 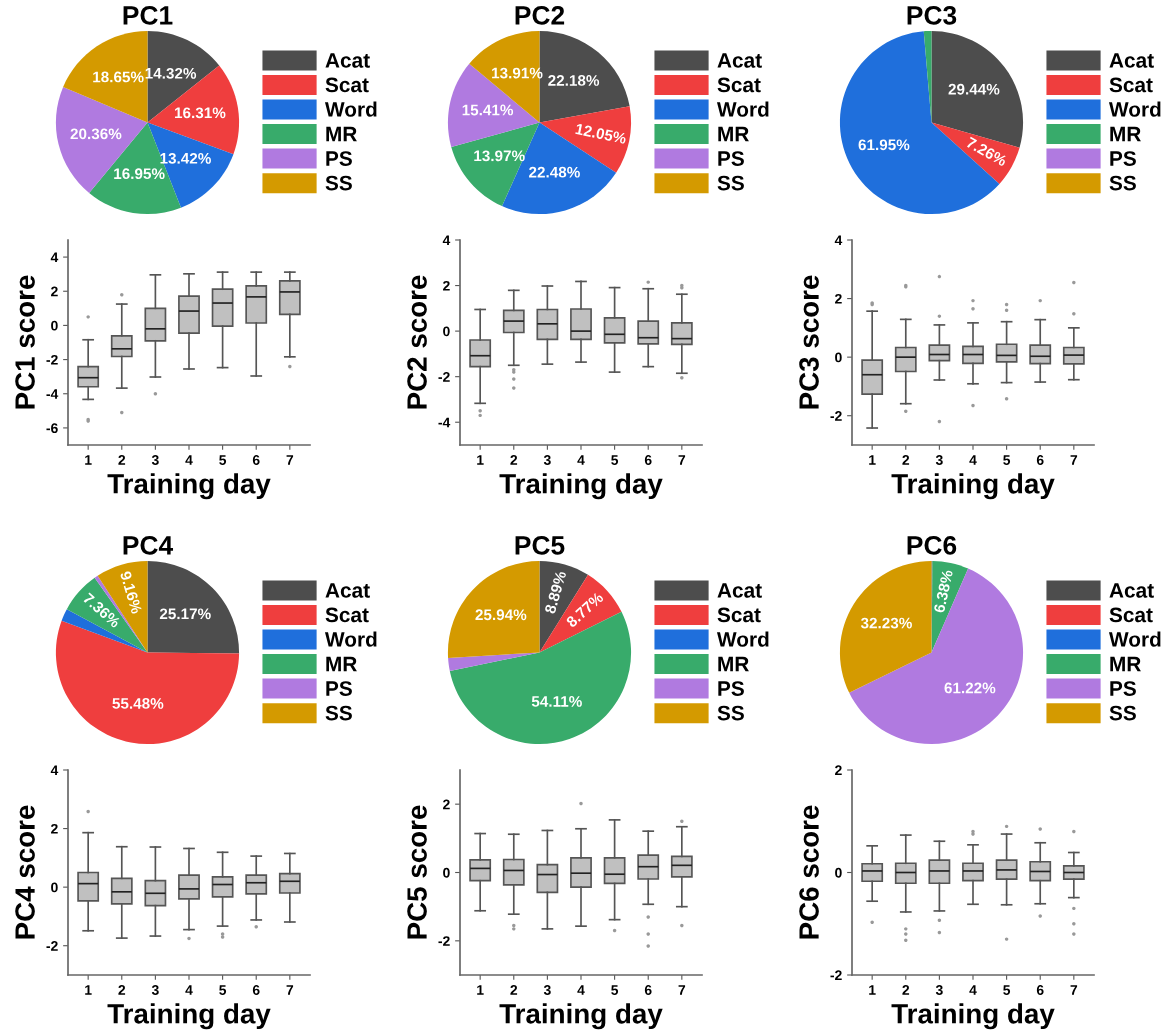 What do you see at coordinates (417, 872) in the screenshot?
I see `y-axis-title: PC5 score` at bounding box center [417, 872].